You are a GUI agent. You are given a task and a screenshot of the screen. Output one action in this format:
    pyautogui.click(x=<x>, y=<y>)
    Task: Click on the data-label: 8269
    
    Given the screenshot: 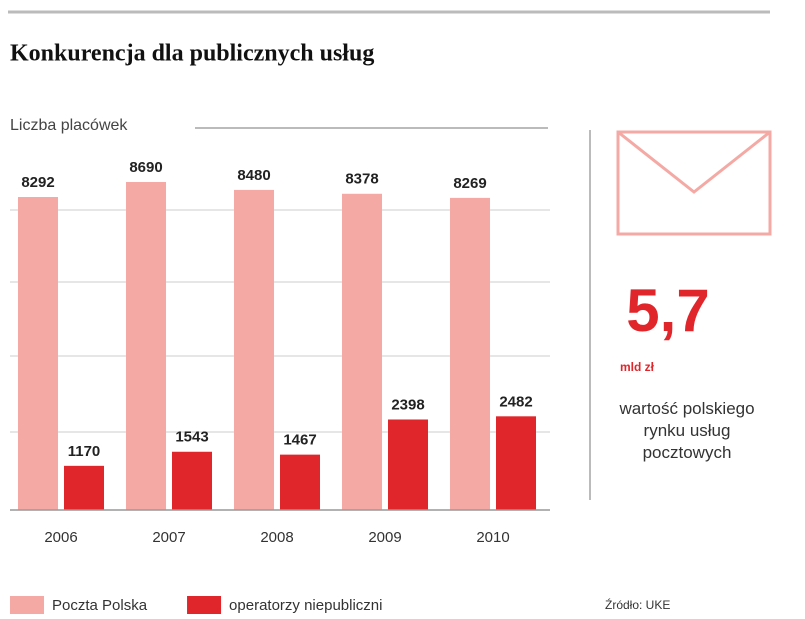 What is the action you would take?
    pyautogui.click(x=469, y=183)
    